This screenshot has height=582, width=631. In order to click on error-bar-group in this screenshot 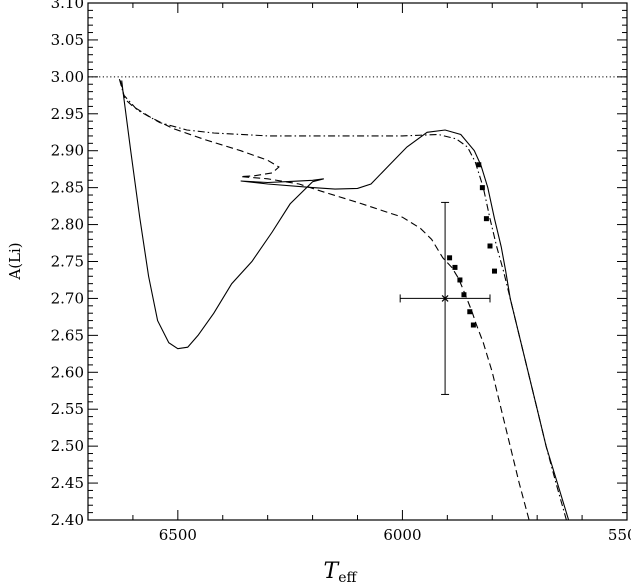, I will do `click(445, 298)`.